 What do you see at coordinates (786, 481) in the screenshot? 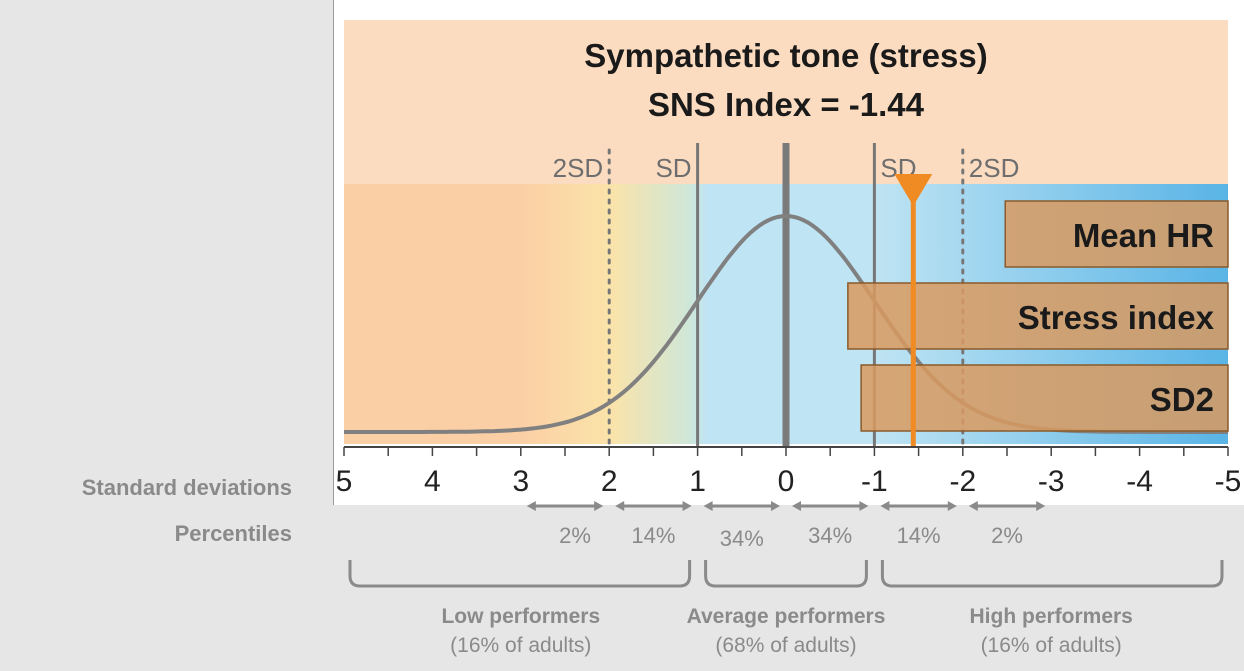
I see `x-tick-label: 0` at bounding box center [786, 481].